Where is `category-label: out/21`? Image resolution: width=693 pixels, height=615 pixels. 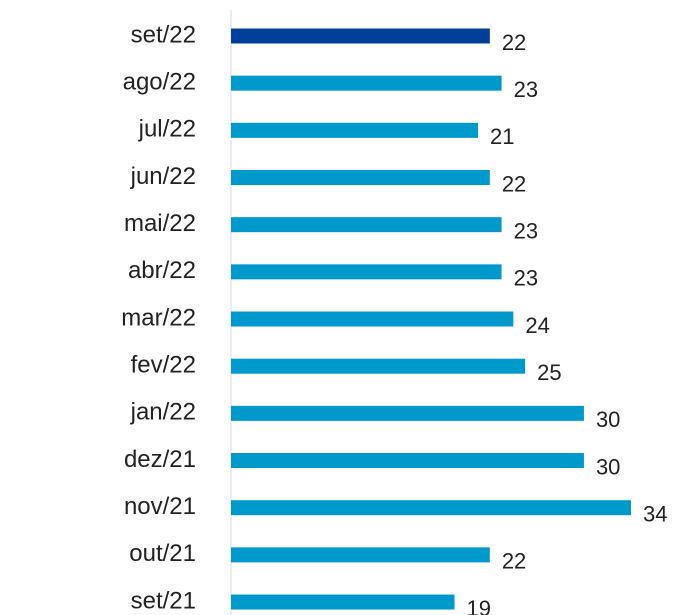 category-label: out/21 is located at coordinates (162, 553).